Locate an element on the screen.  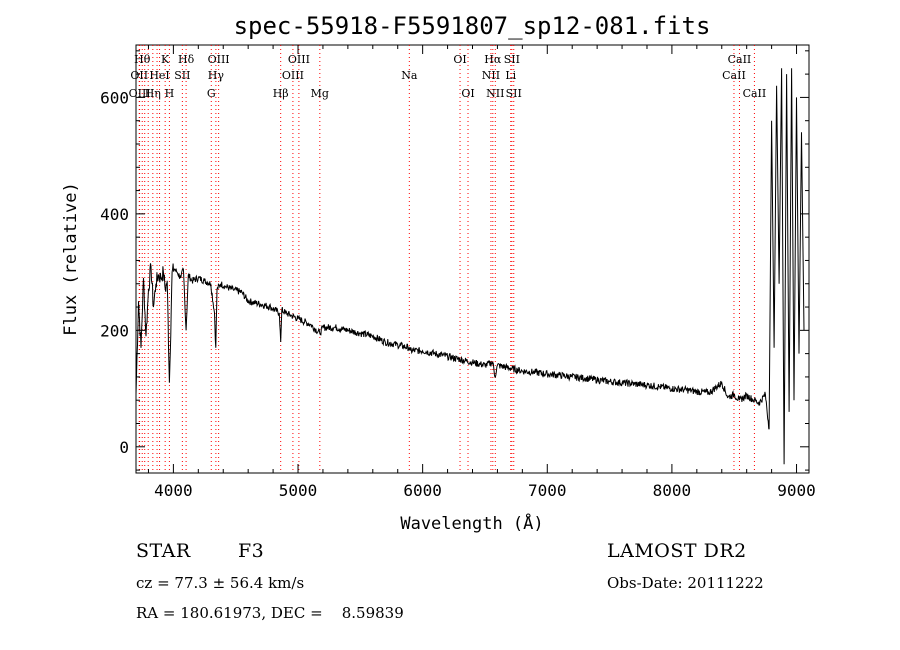
marker-label: Hη is located at coordinates (153, 93).